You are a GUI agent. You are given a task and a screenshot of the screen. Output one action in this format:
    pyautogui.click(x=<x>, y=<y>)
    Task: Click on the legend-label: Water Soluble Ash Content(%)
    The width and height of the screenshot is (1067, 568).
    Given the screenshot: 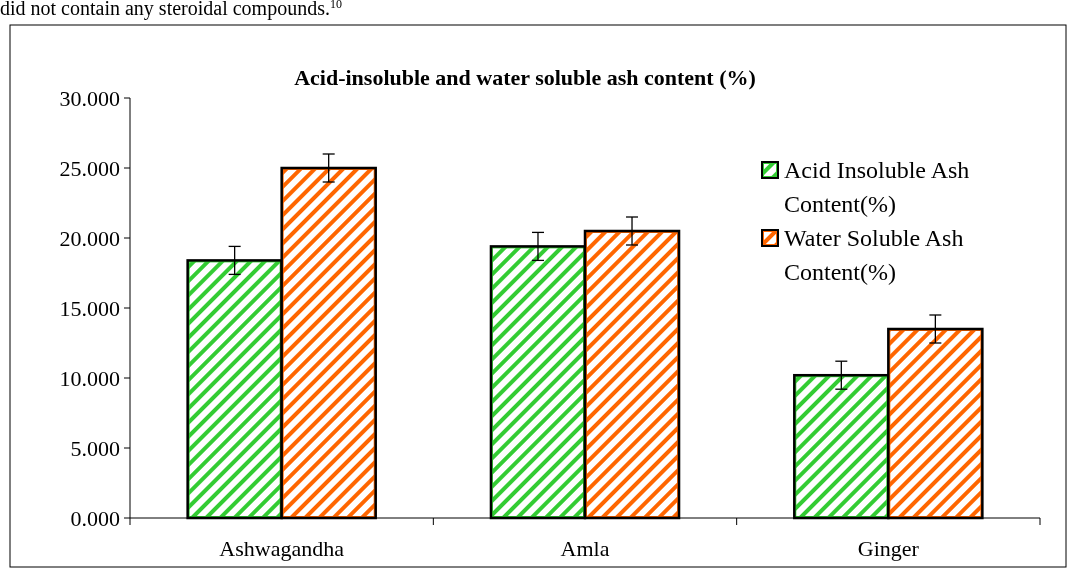 What is the action you would take?
    pyautogui.click(x=874, y=255)
    